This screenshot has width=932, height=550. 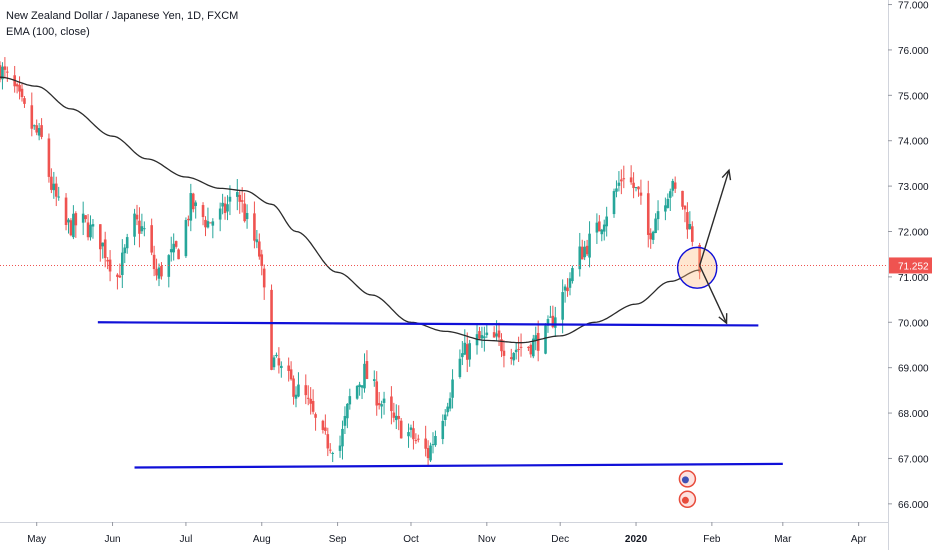 I want to click on y-tick-label: 72.000, so click(x=913, y=232).